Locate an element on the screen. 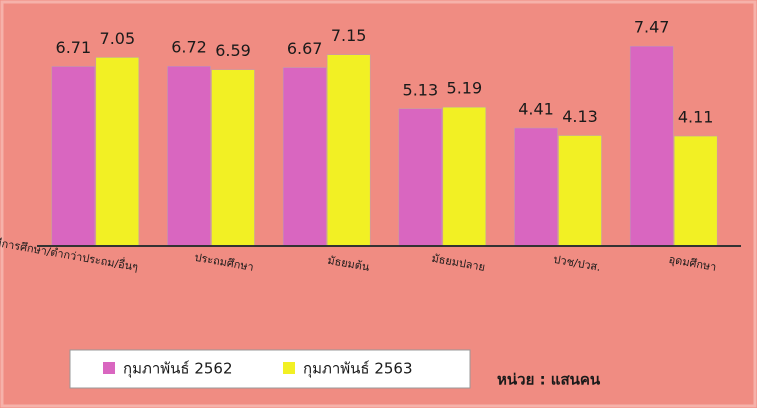  value-label: 5.13 is located at coordinates (421, 89).